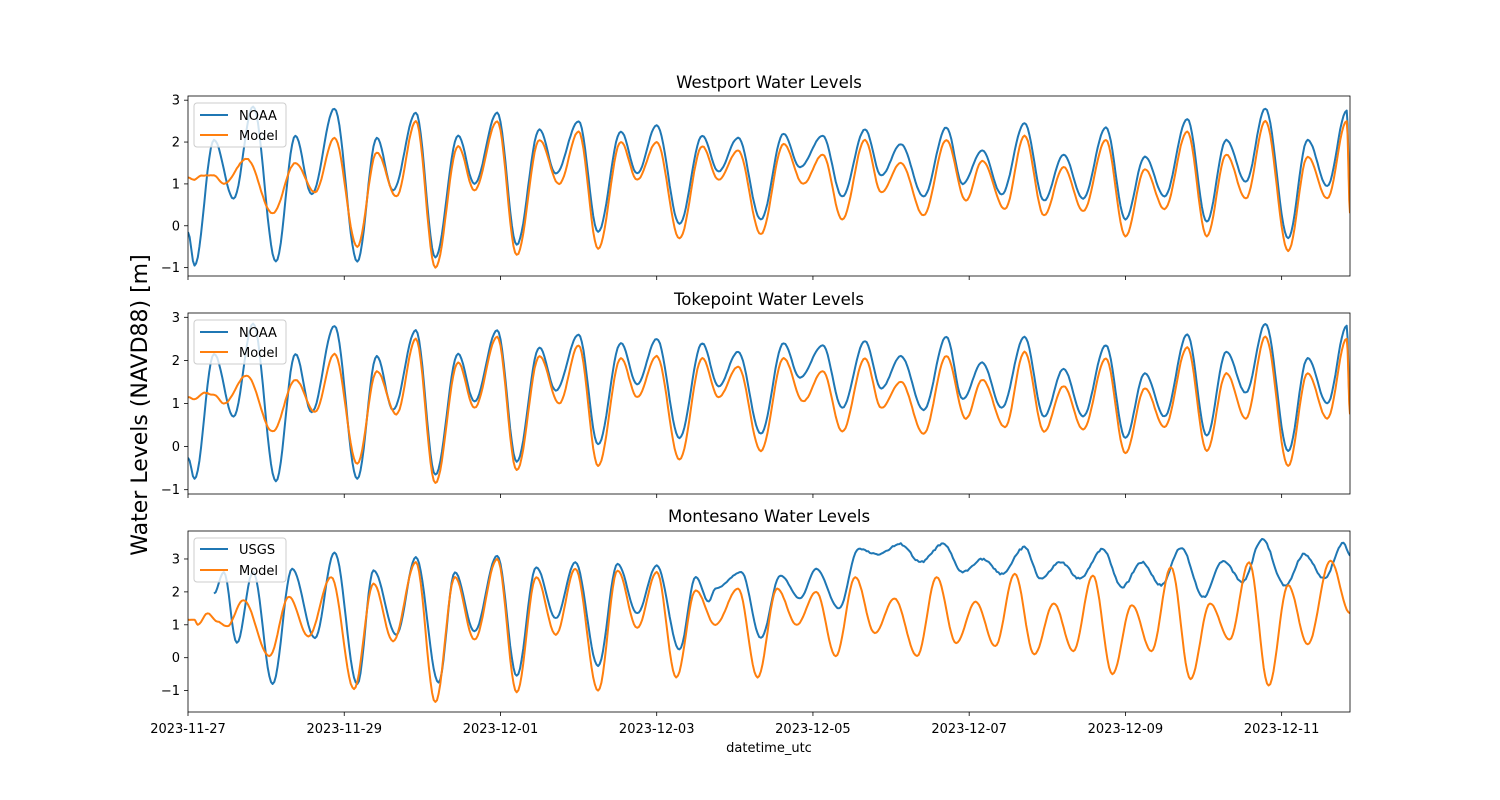 The image size is (1500, 800). Describe the element at coordinates (1126, 729) in the screenshot. I see `x-tick-label: 2023-12-09` at that location.